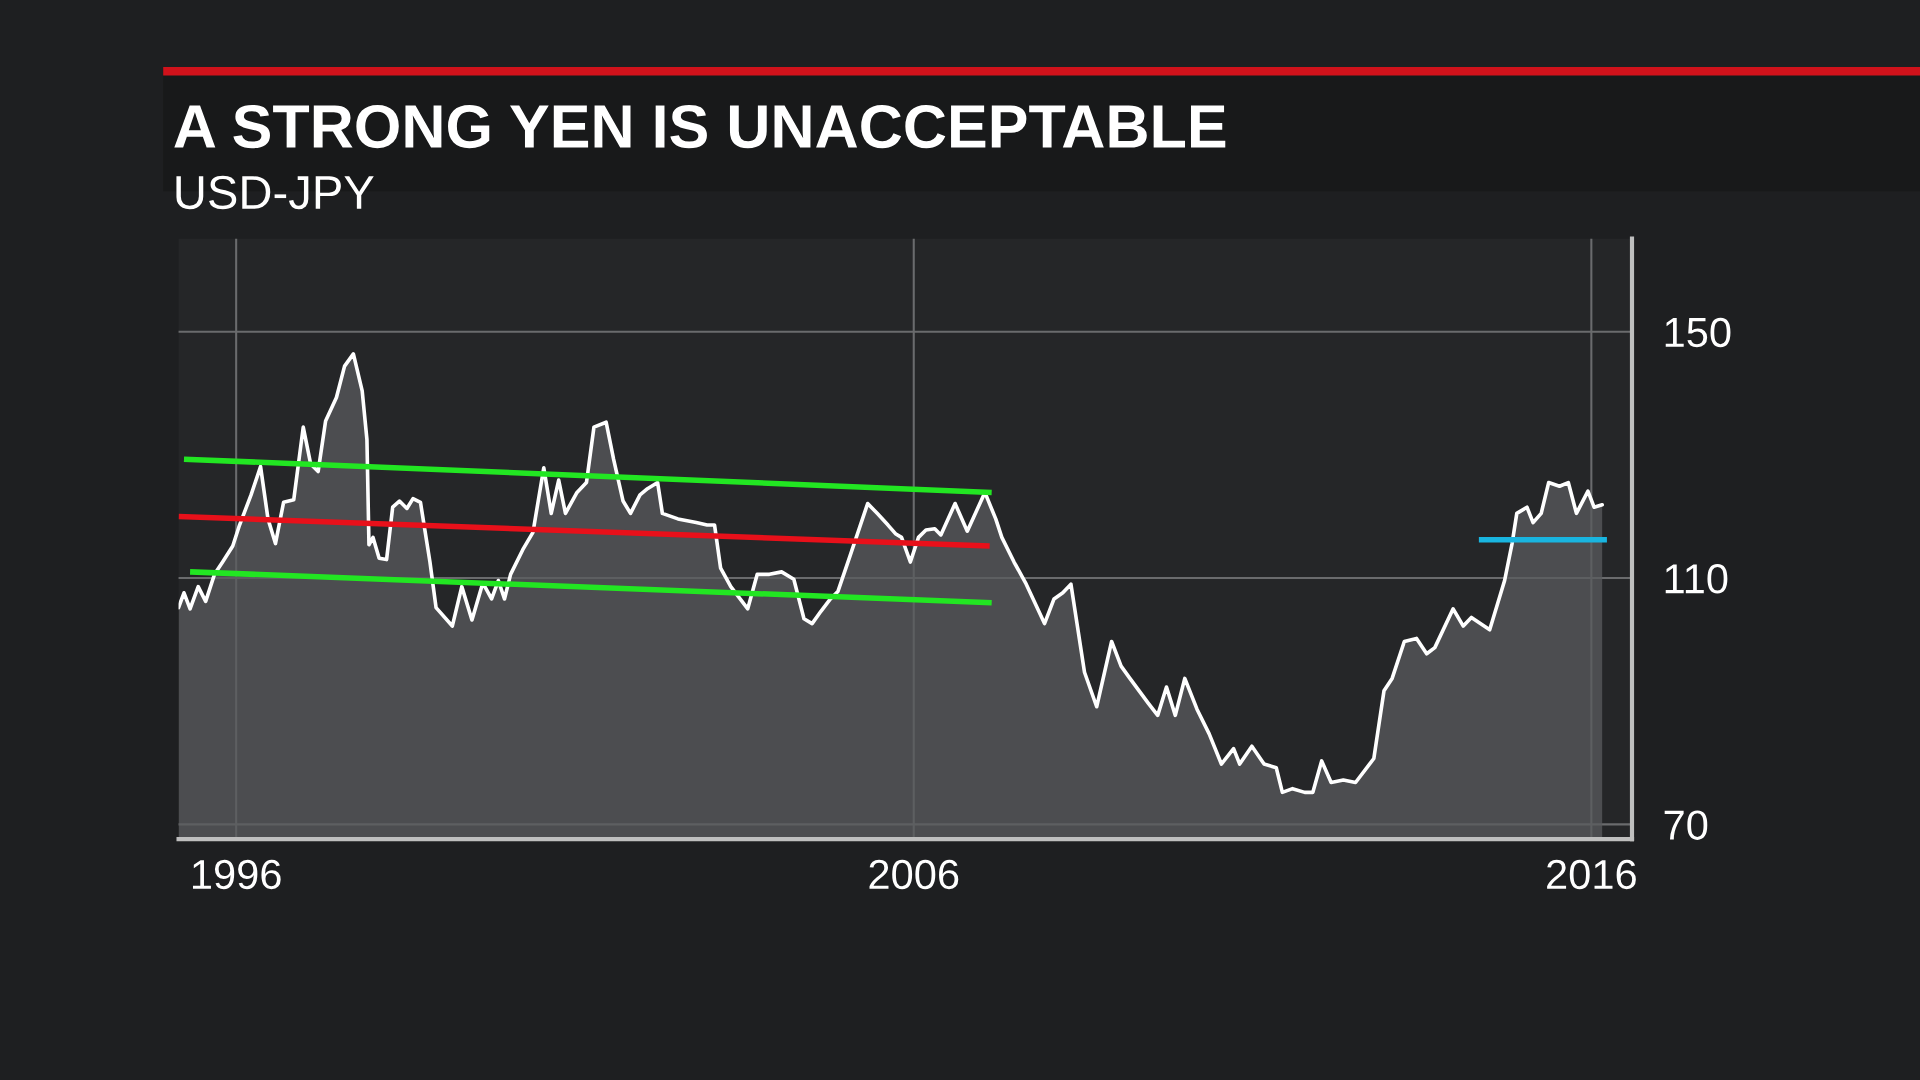  Describe the element at coordinates (236, 874) in the screenshot. I see `x-tick-label: 1996` at that location.